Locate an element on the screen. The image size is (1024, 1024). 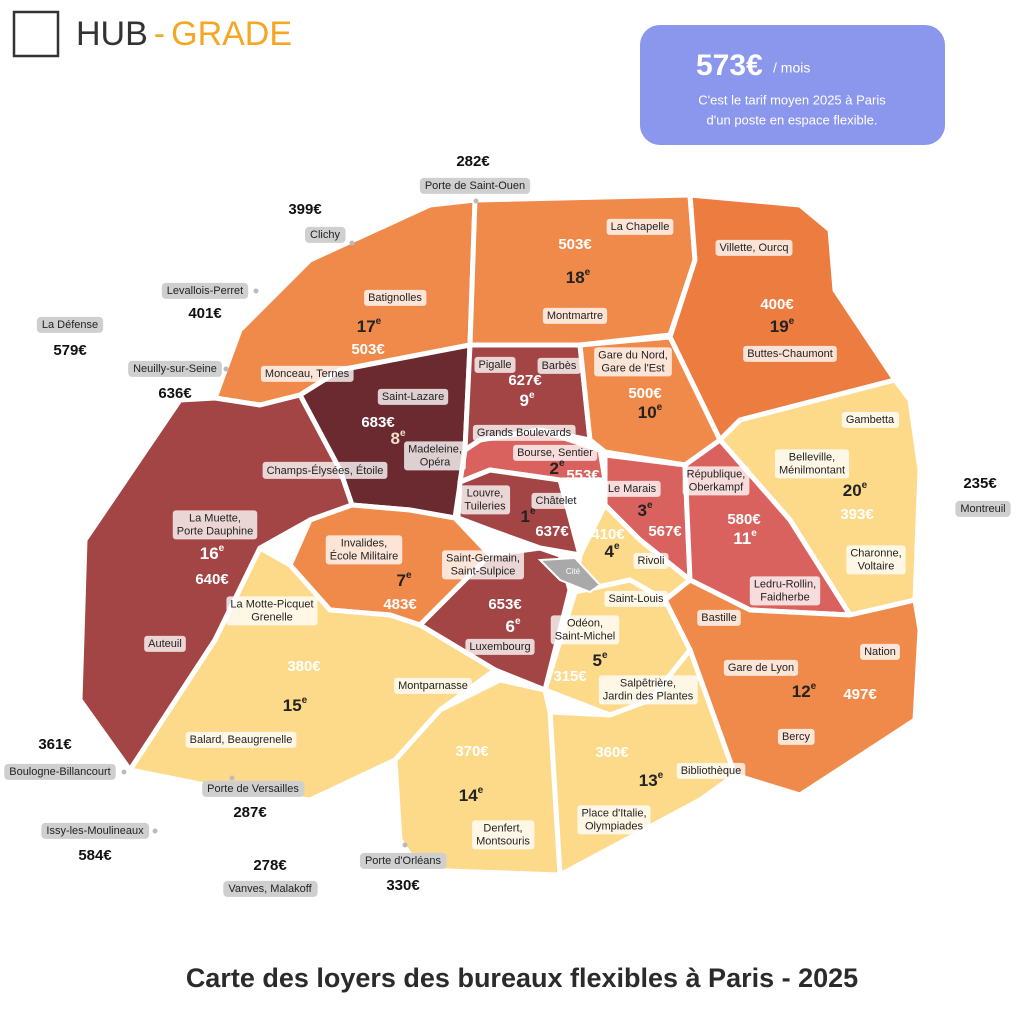
place-label: Pigalle is located at coordinates (494, 365).